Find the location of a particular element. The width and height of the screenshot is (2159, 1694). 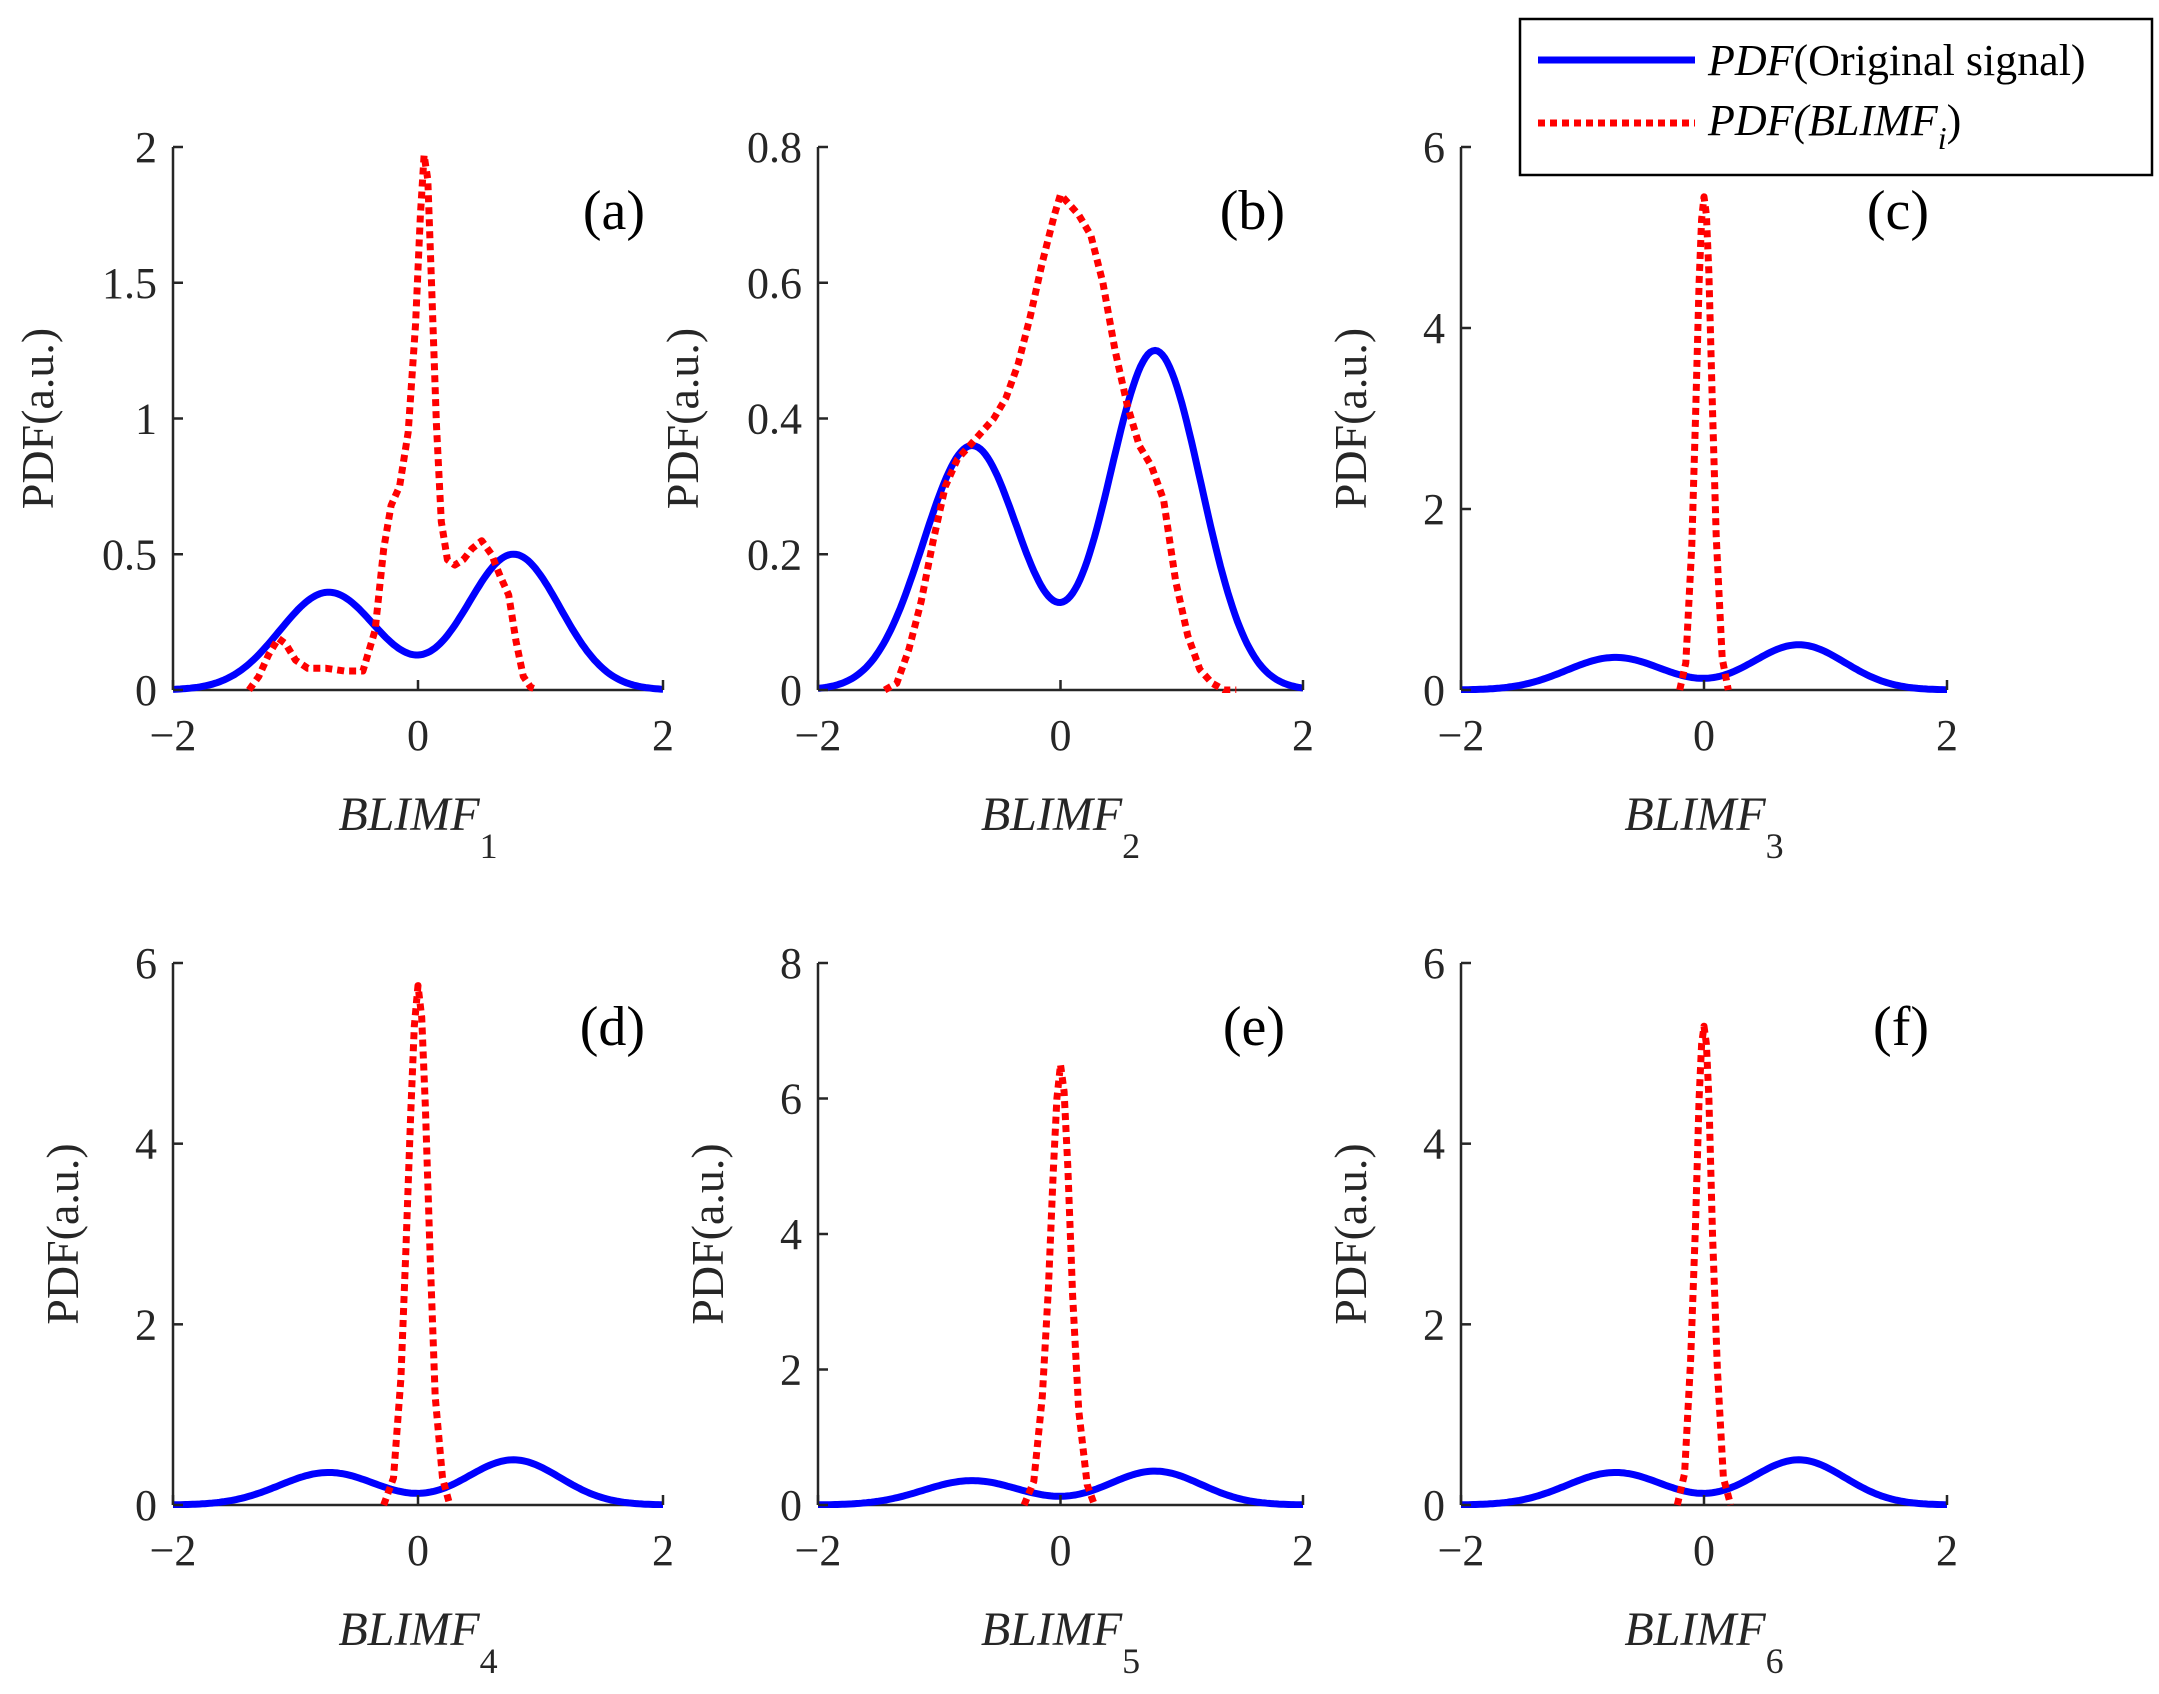

y-tick-label: 1.5 is located at coordinates (129, 283).